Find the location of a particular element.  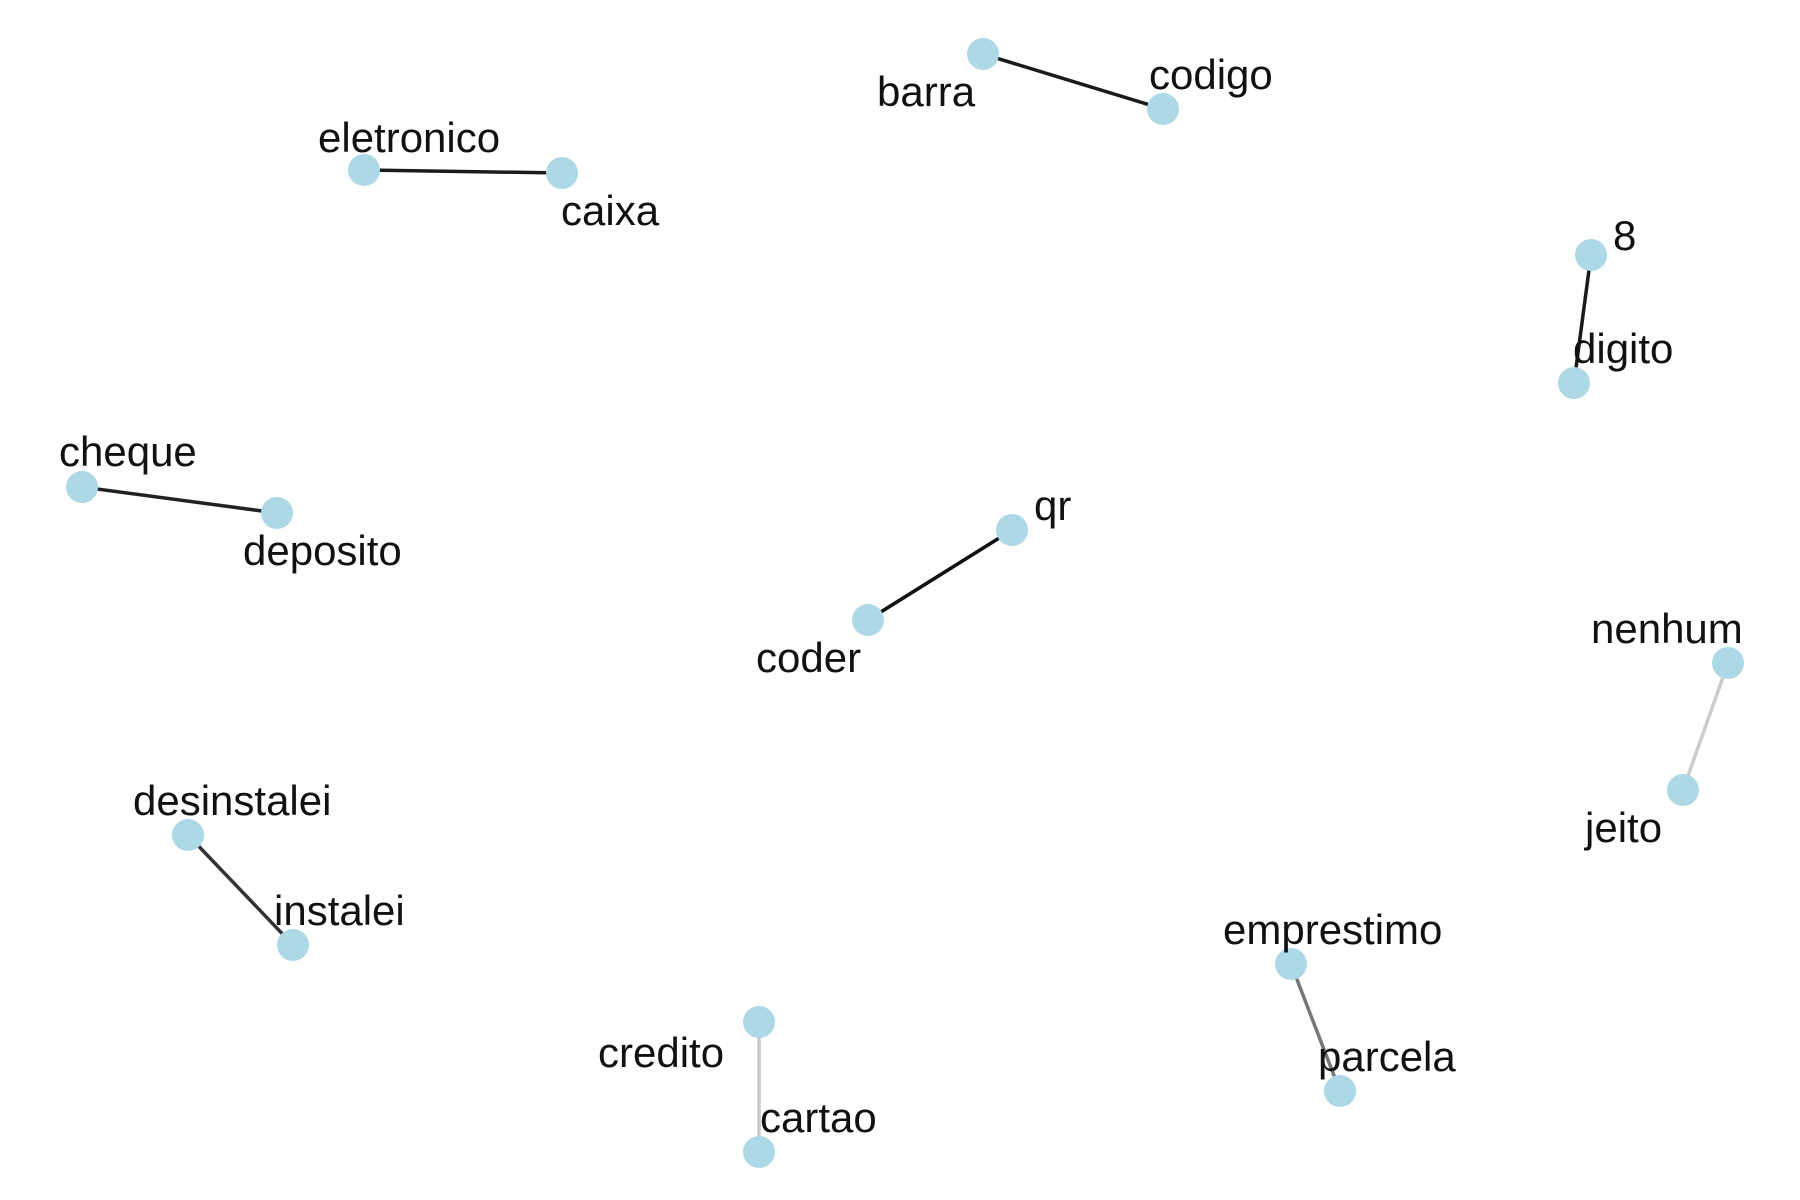

label-jeito: jeito is located at coordinates (1622, 827).